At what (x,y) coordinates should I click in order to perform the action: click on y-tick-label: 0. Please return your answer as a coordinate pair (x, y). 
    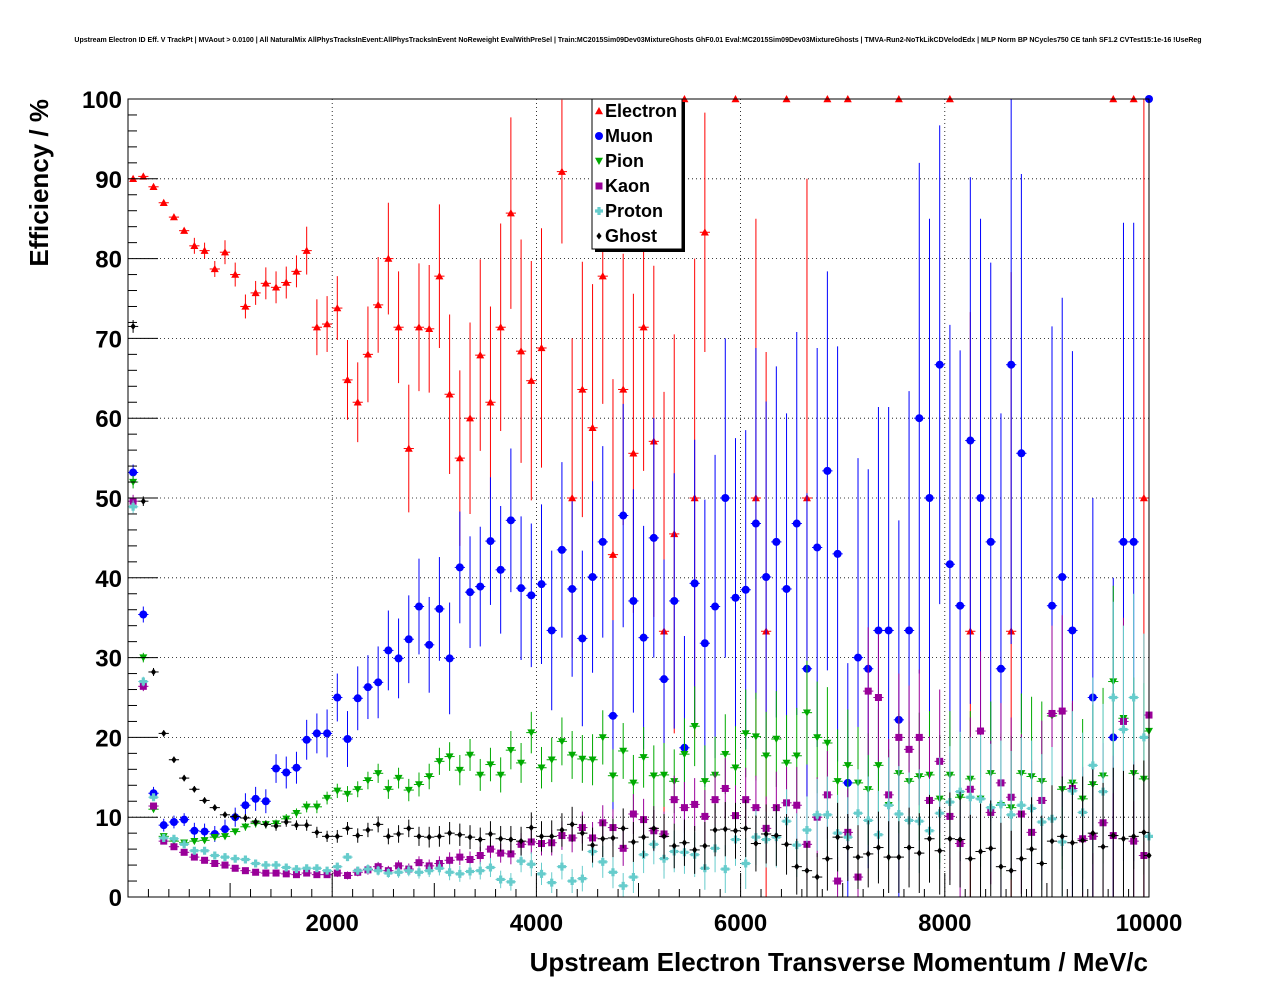
    Looking at the image, I should click on (115, 898).